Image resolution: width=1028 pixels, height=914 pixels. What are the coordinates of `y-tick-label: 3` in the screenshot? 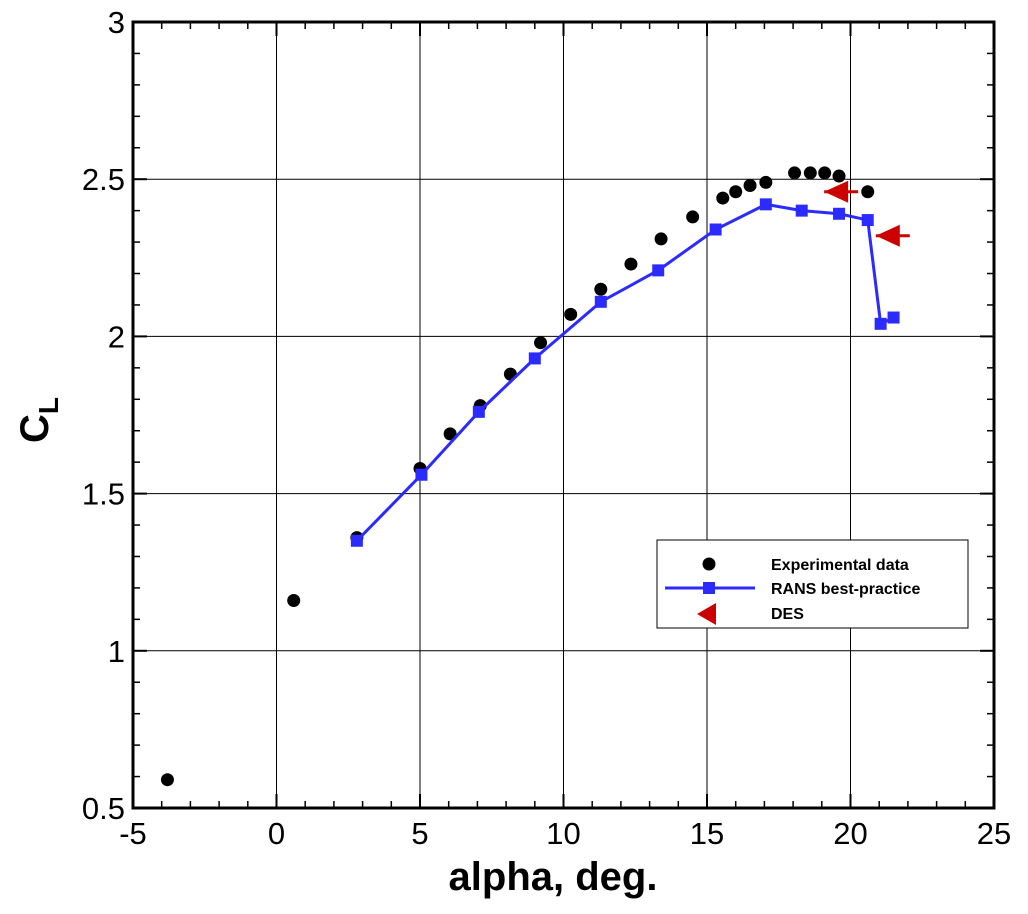 It's located at (116, 22).